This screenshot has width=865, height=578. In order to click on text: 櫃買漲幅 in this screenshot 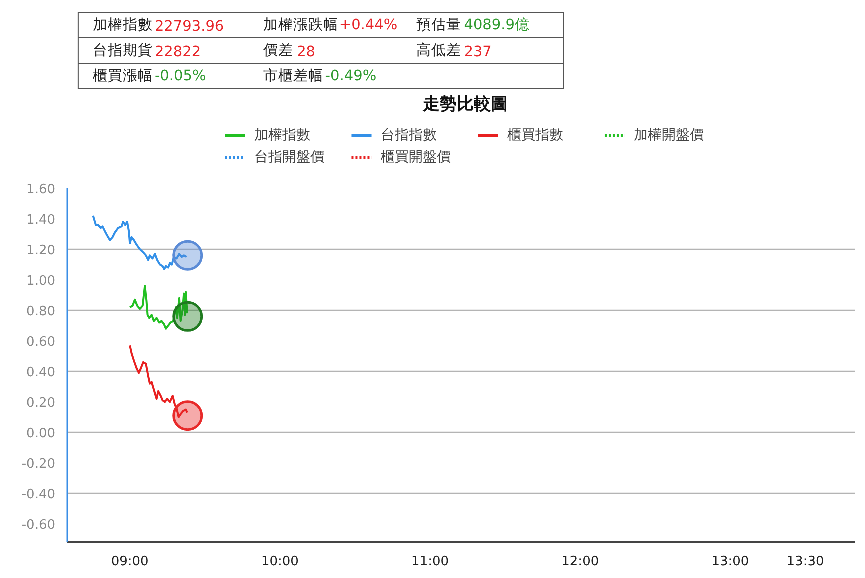, I will do `click(123, 75)`.